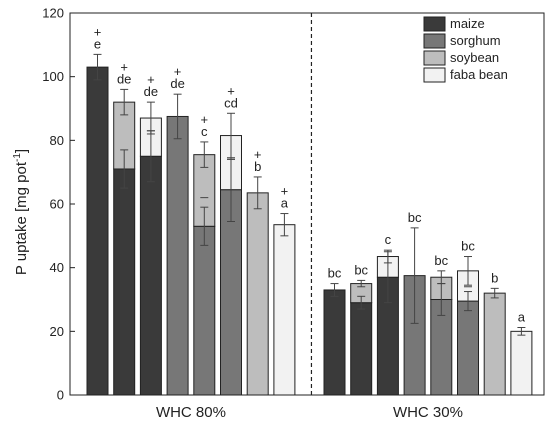 The width and height of the screenshot is (550, 430). I want to click on legend-label-sorghum: sorghum, so click(475, 40).